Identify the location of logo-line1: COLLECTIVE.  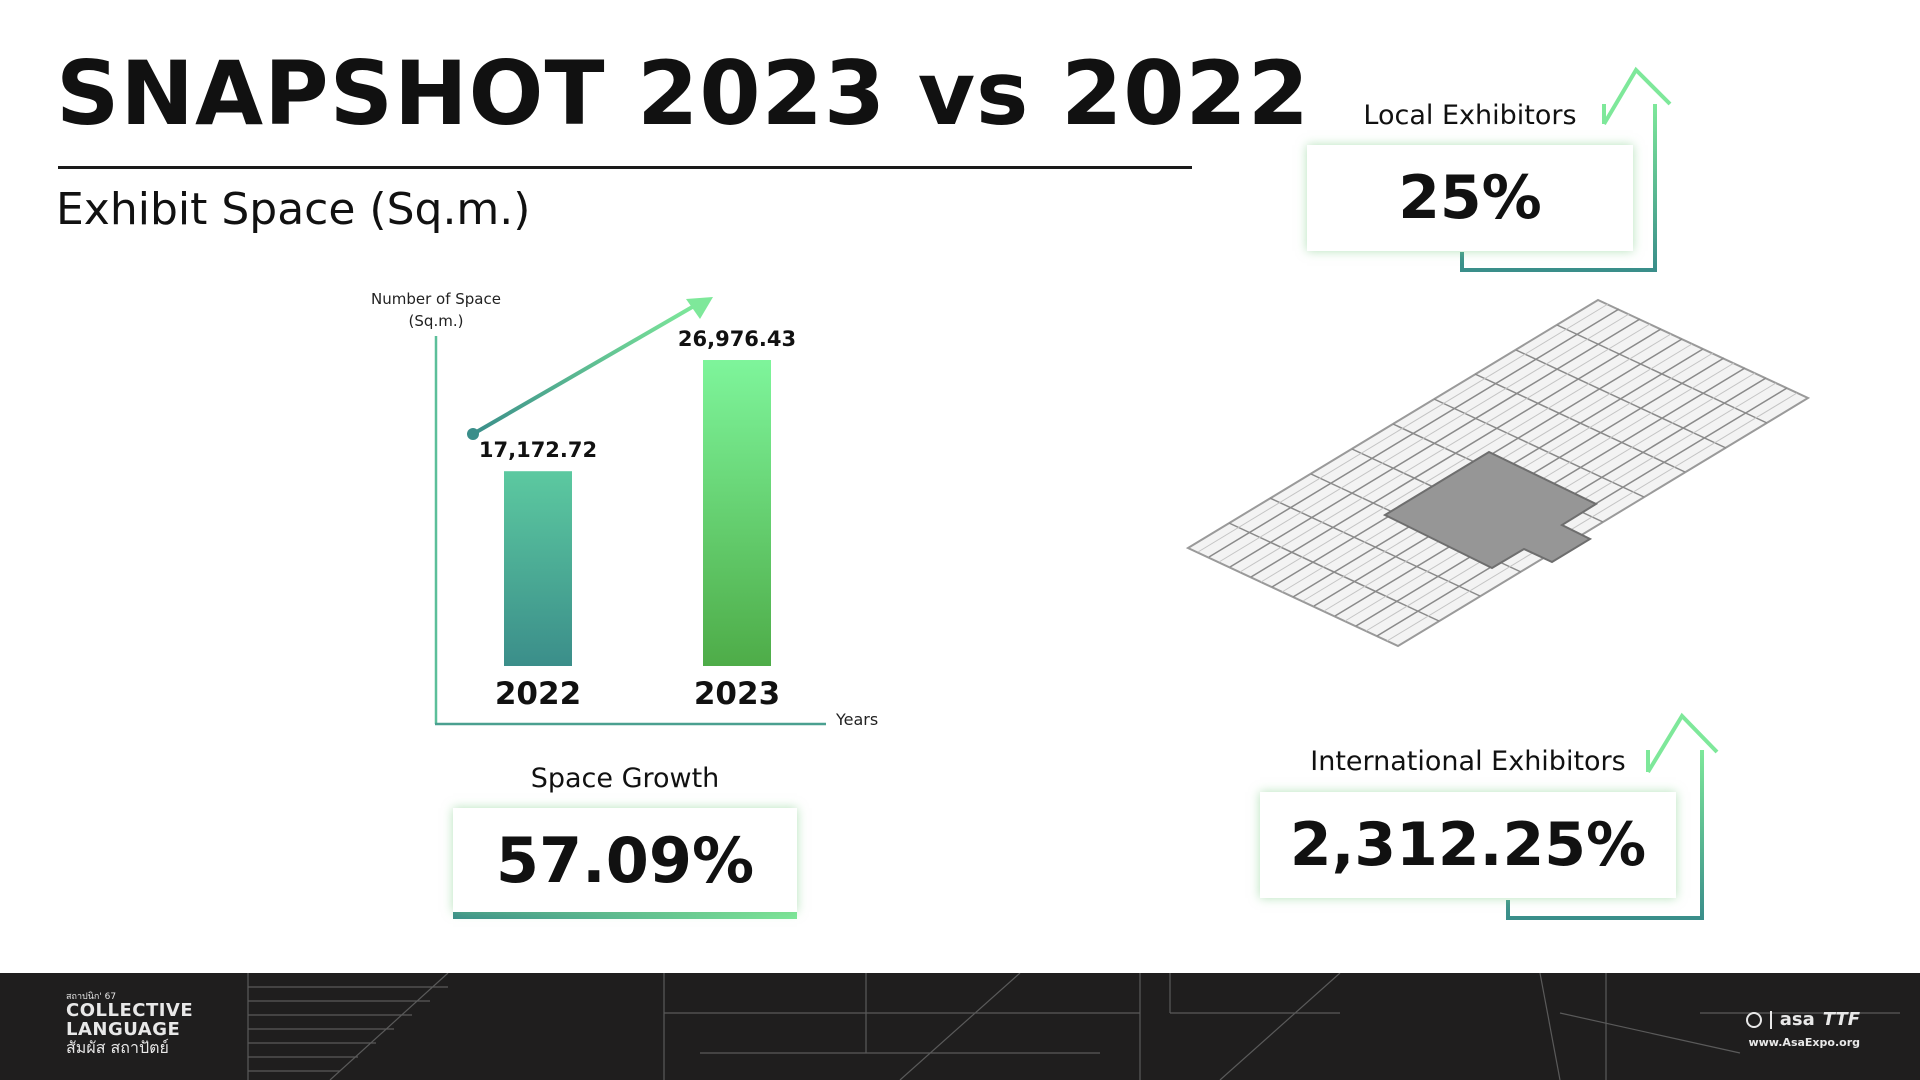
(130, 1011).